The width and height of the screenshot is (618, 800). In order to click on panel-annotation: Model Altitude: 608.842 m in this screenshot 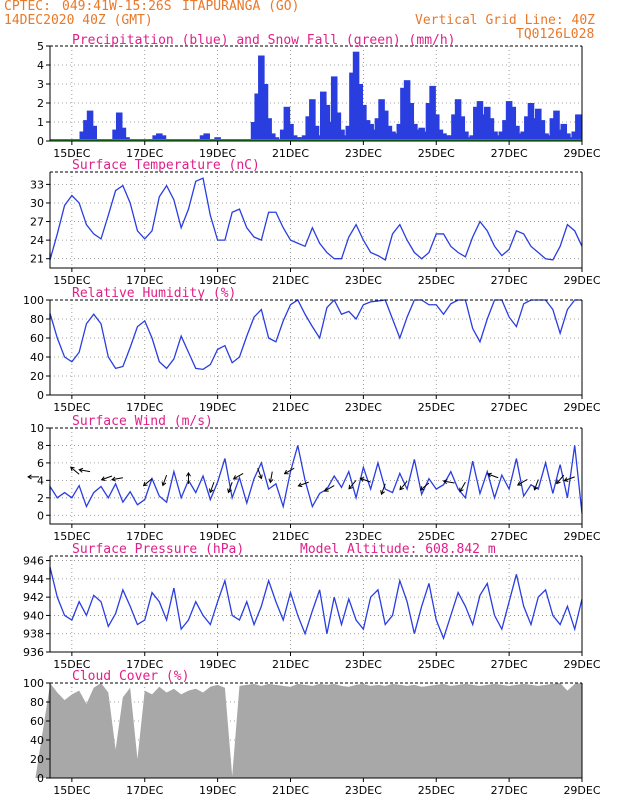, I will do `click(398, 549)`.